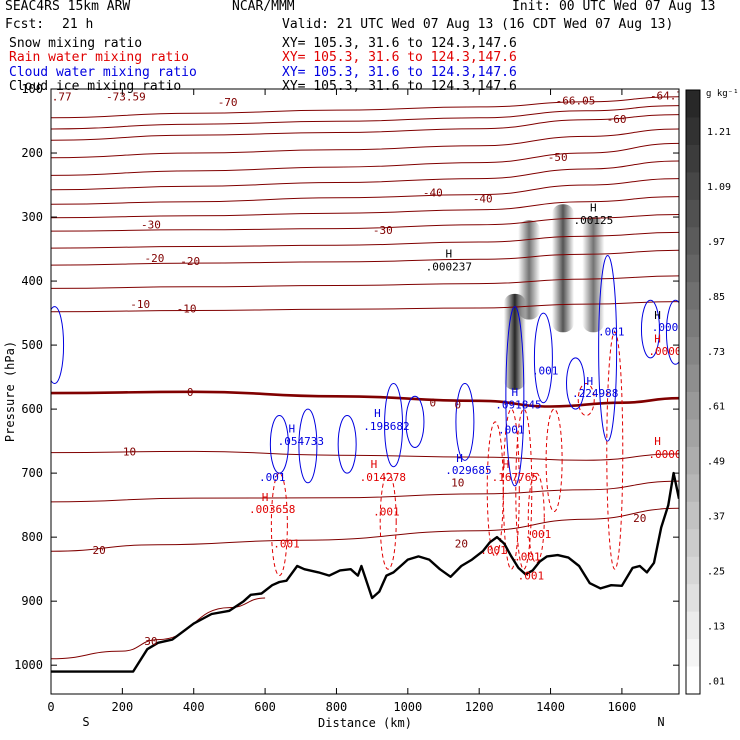  What do you see at coordinates (550, 707) in the screenshot?
I see `x-tick-label-7: 1400` at bounding box center [550, 707].